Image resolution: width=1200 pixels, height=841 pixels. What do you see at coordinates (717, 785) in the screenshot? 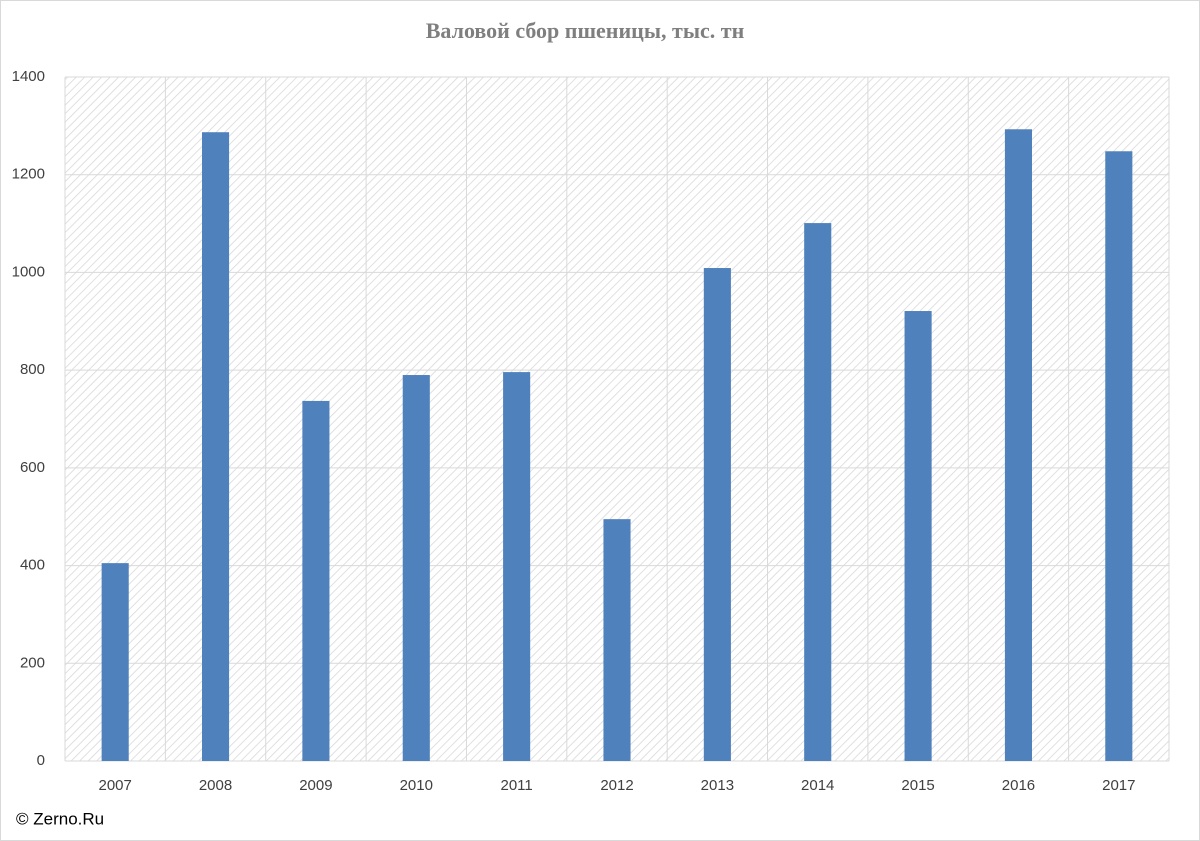
I see `x-tick-label: 2013` at bounding box center [717, 785].